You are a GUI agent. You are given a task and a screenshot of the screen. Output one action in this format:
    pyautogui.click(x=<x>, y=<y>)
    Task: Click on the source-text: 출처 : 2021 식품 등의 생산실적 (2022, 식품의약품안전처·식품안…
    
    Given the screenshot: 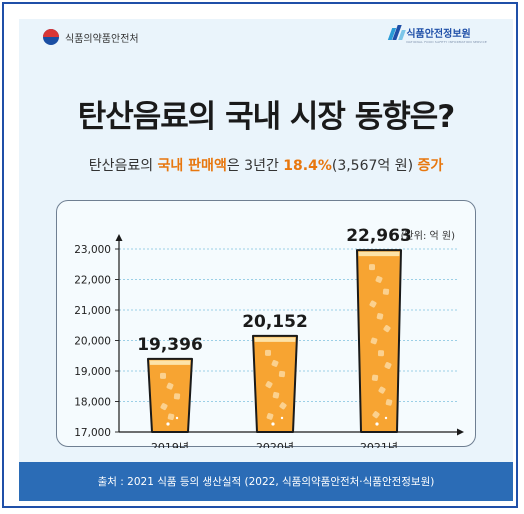 What is the action you would take?
    pyautogui.click(x=266, y=482)
    